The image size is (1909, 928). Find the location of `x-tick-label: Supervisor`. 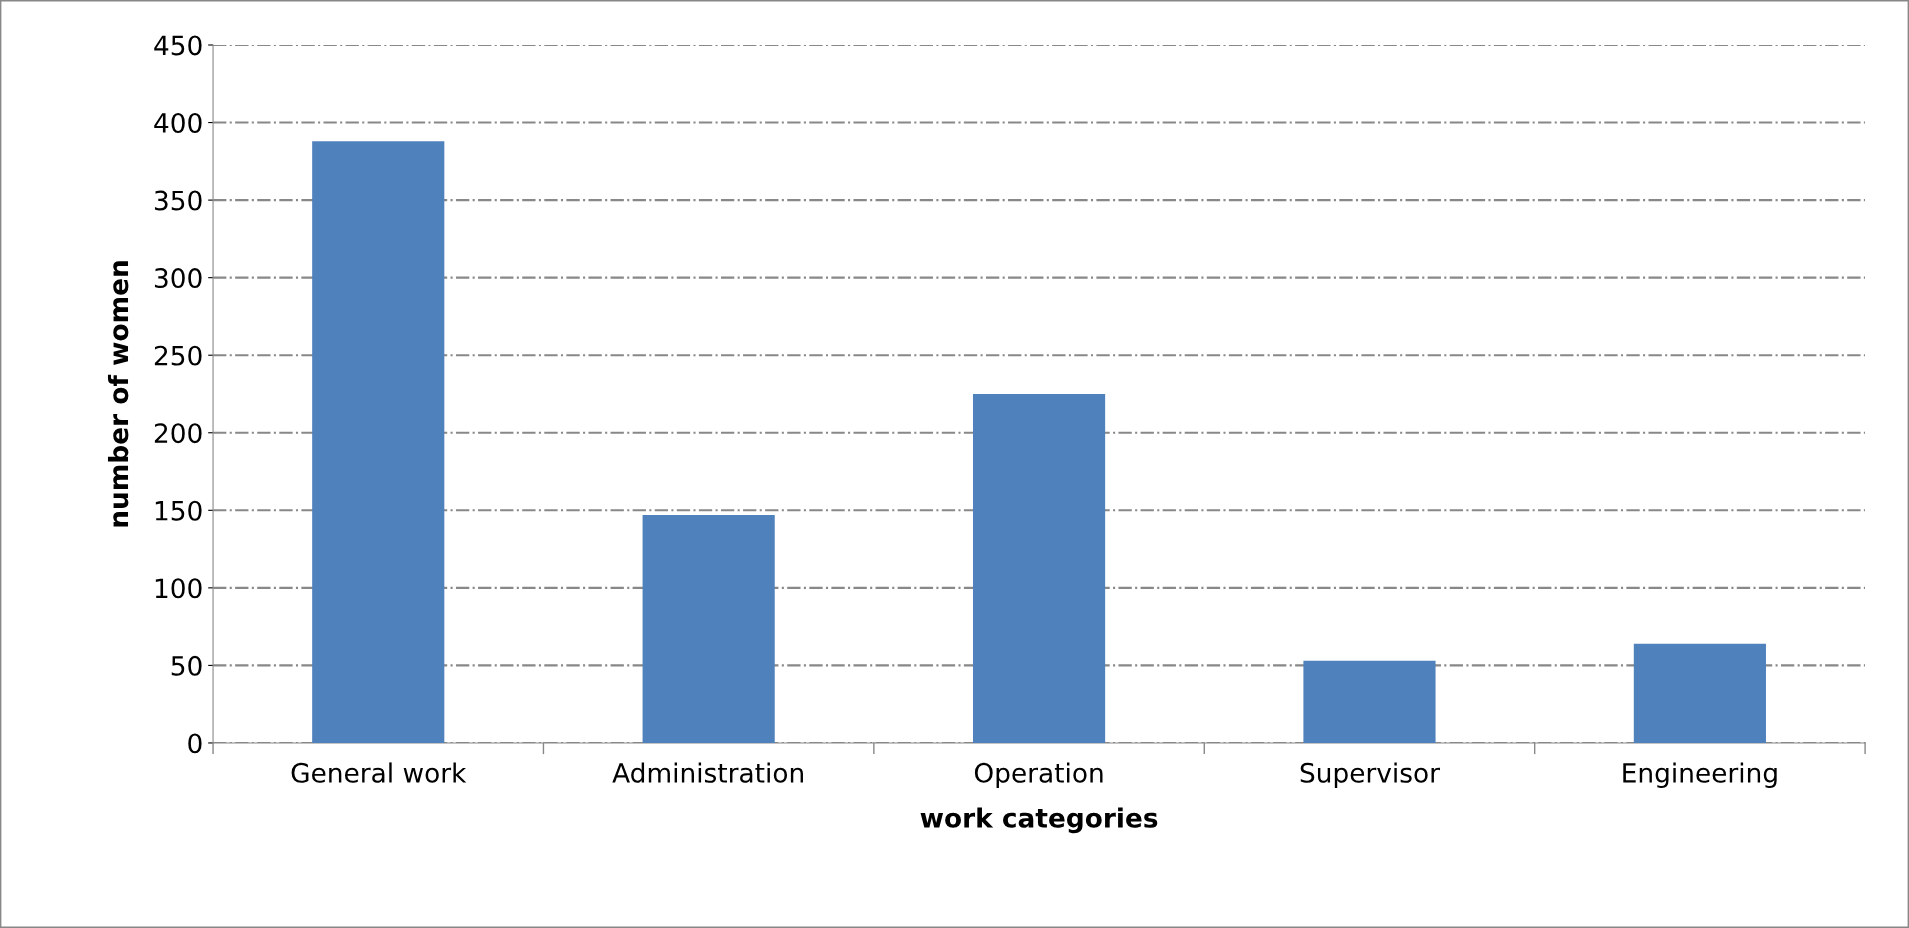

x-tick-label: Supervisor is located at coordinates (1370, 775).